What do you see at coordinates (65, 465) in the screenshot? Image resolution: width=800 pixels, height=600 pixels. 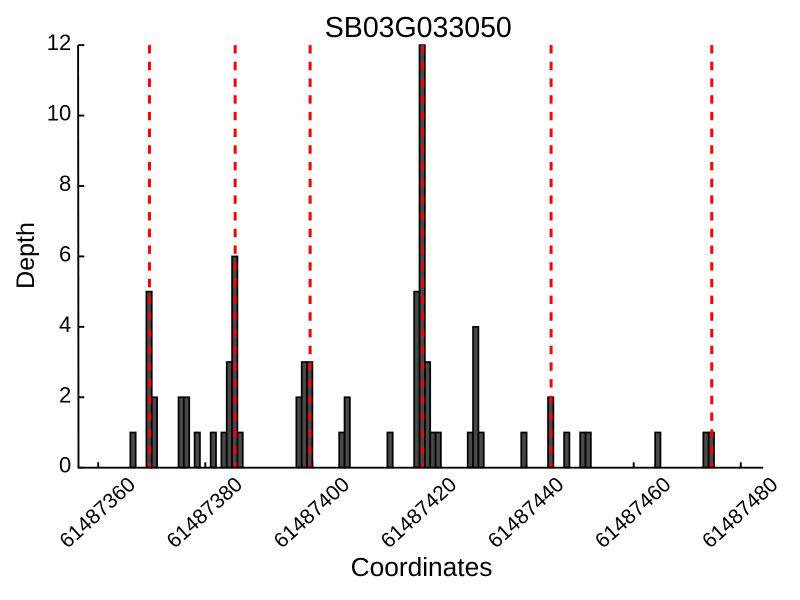 I see `svg-text: 0` at bounding box center [65, 465].